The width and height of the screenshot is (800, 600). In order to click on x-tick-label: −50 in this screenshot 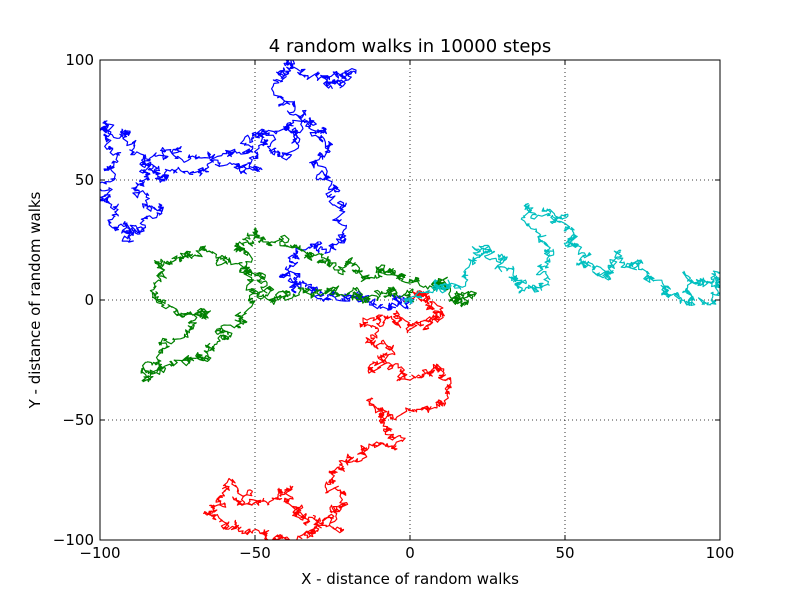, I will do `click(255, 553)`.